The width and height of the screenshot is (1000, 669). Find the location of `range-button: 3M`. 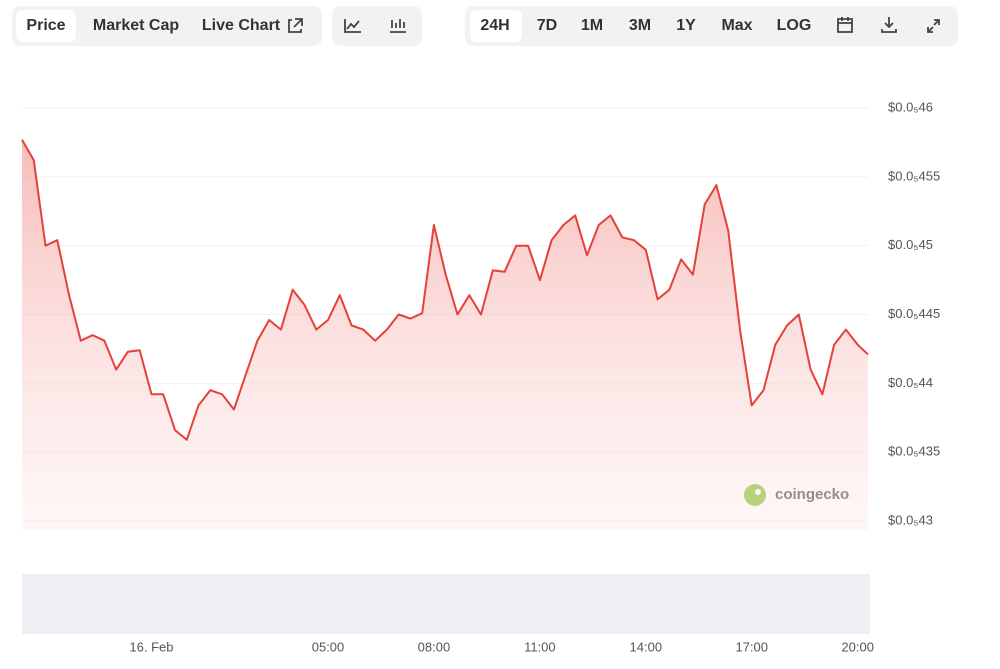

range-button: 3M is located at coordinates (640, 25).